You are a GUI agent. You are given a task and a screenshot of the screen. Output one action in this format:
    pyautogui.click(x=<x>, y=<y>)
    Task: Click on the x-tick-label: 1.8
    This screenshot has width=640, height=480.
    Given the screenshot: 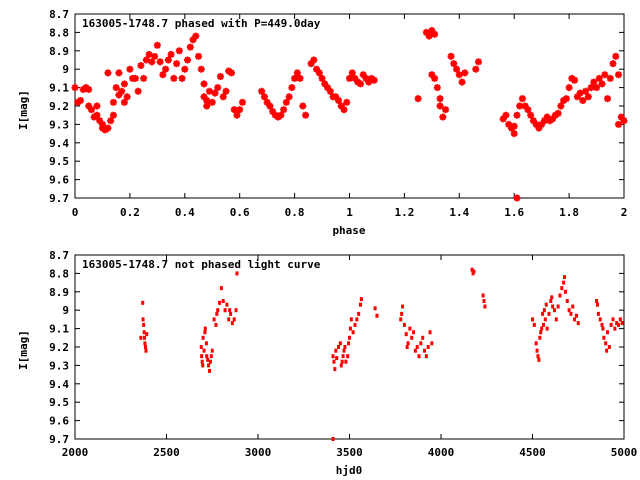 What is the action you would take?
    pyautogui.click(x=569, y=212)
    